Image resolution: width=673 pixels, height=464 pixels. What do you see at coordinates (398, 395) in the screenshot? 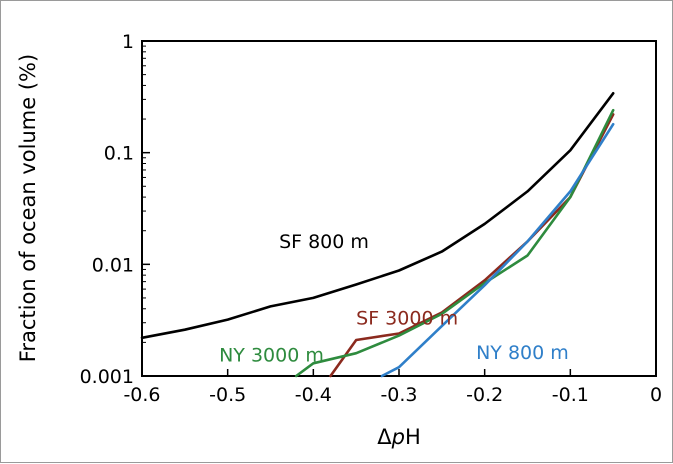
I see `x-tick-label: -0.3` at bounding box center [398, 395].